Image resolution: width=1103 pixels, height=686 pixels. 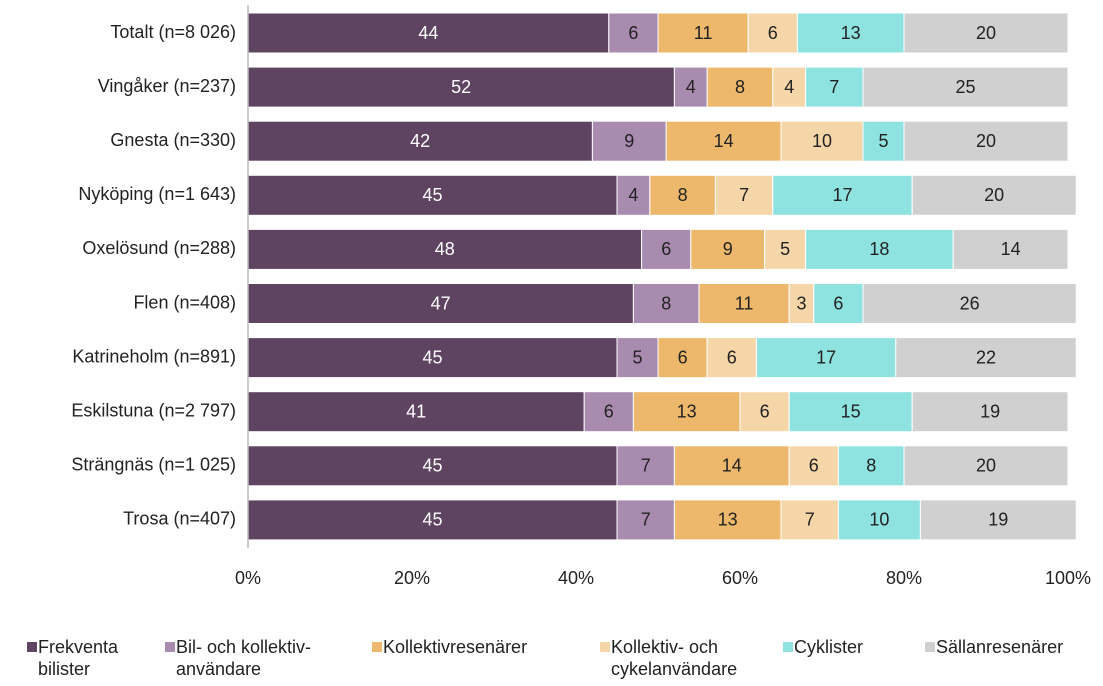 I want to click on data-label: 13, so click(x=728, y=520).